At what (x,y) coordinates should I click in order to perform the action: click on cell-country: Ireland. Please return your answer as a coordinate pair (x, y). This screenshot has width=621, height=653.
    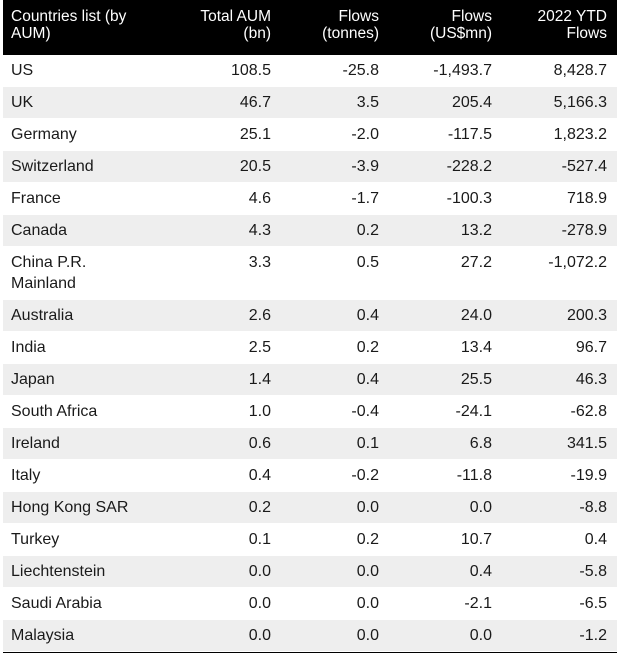
    Looking at the image, I should click on (35, 443).